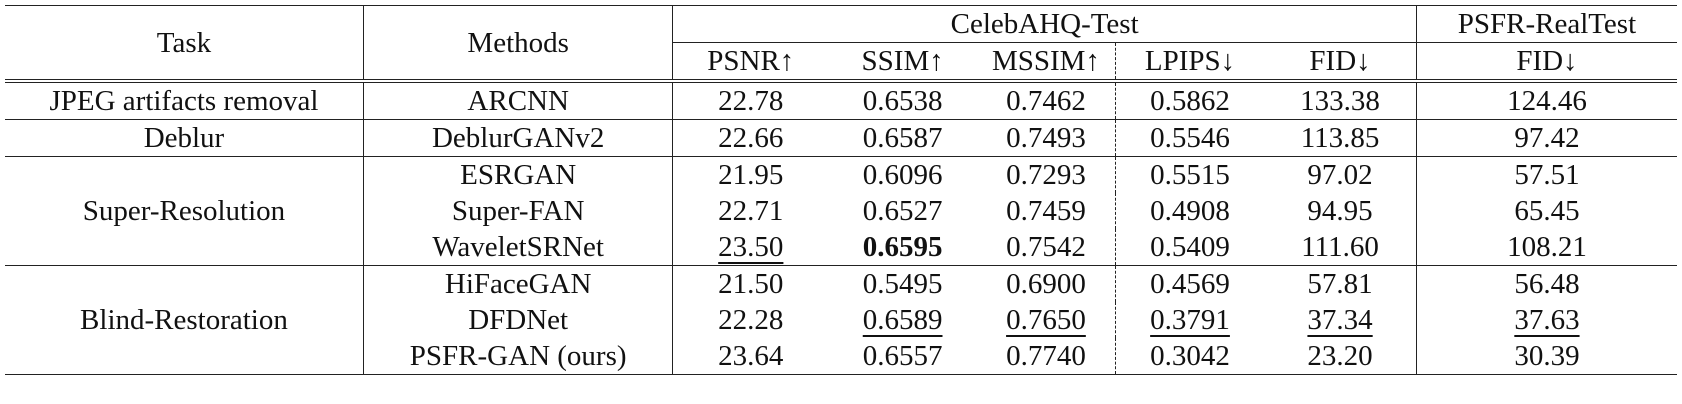 The width and height of the screenshot is (1682, 404). I want to click on method-cell: ESRGAN, so click(518, 174).